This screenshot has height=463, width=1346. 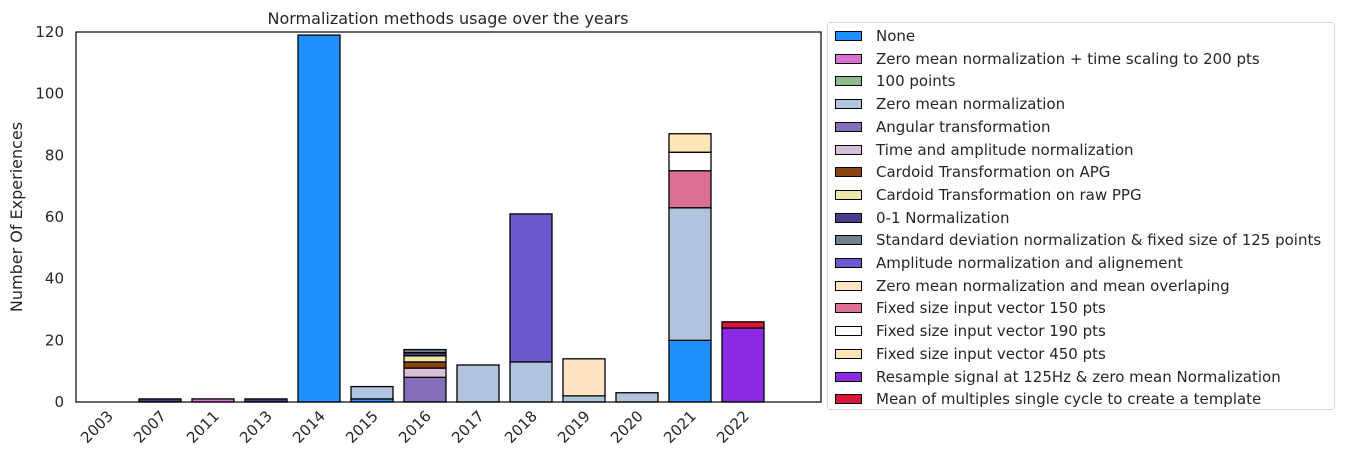 What do you see at coordinates (991, 331) in the screenshot?
I see `legend-label: Fixed size input vector 190 pts` at bounding box center [991, 331].